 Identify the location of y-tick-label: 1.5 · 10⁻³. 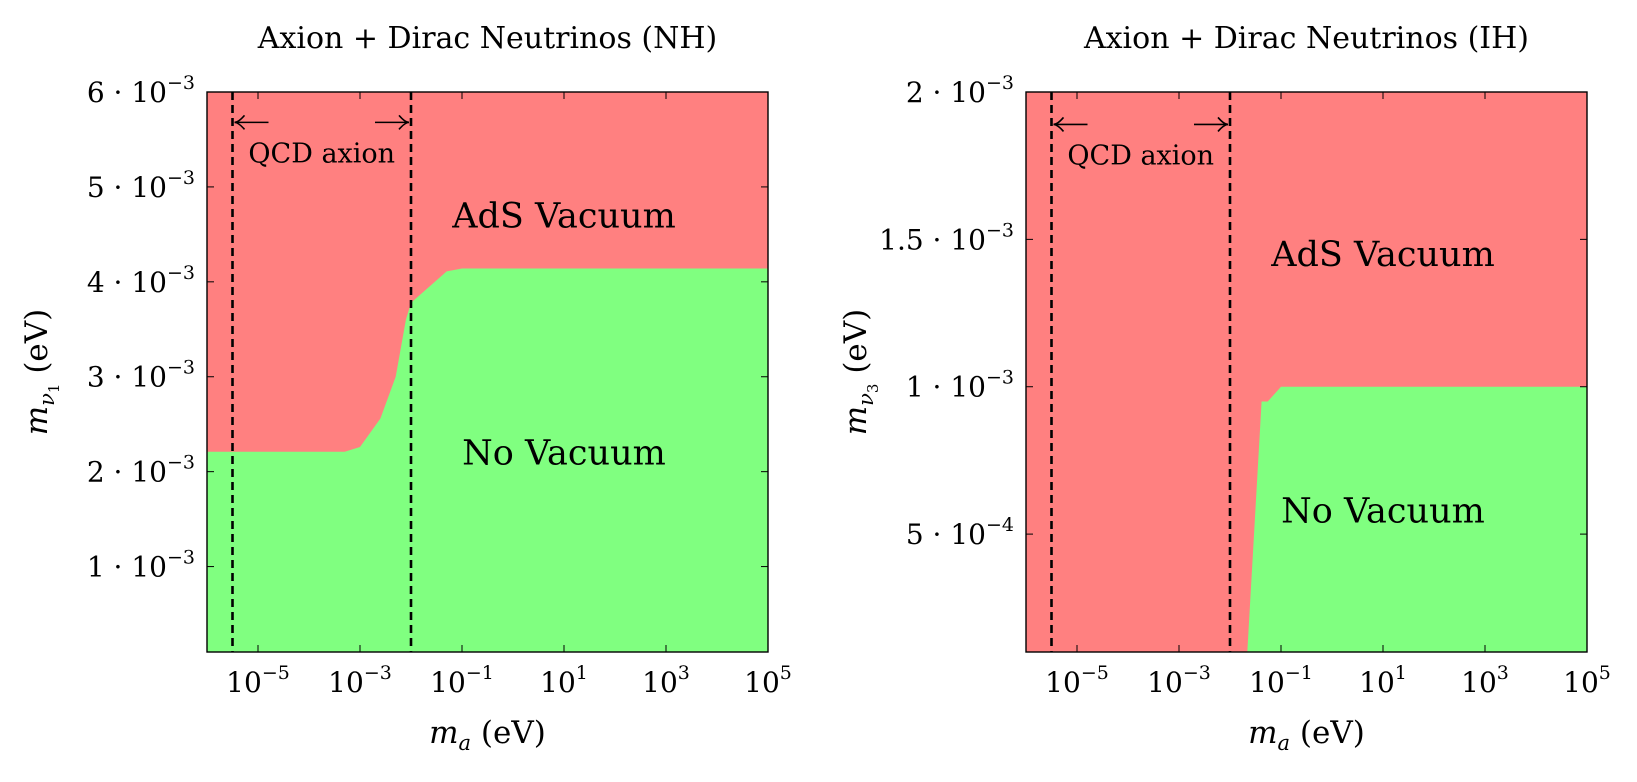
(946, 237).